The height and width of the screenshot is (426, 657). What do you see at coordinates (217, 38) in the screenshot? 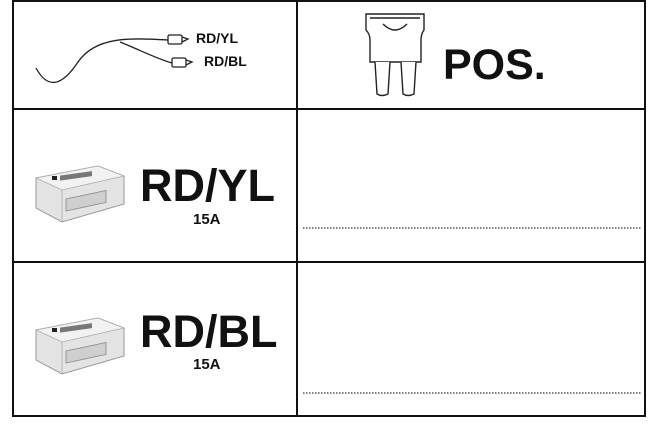
I see `wire-label: RD/YL` at bounding box center [217, 38].